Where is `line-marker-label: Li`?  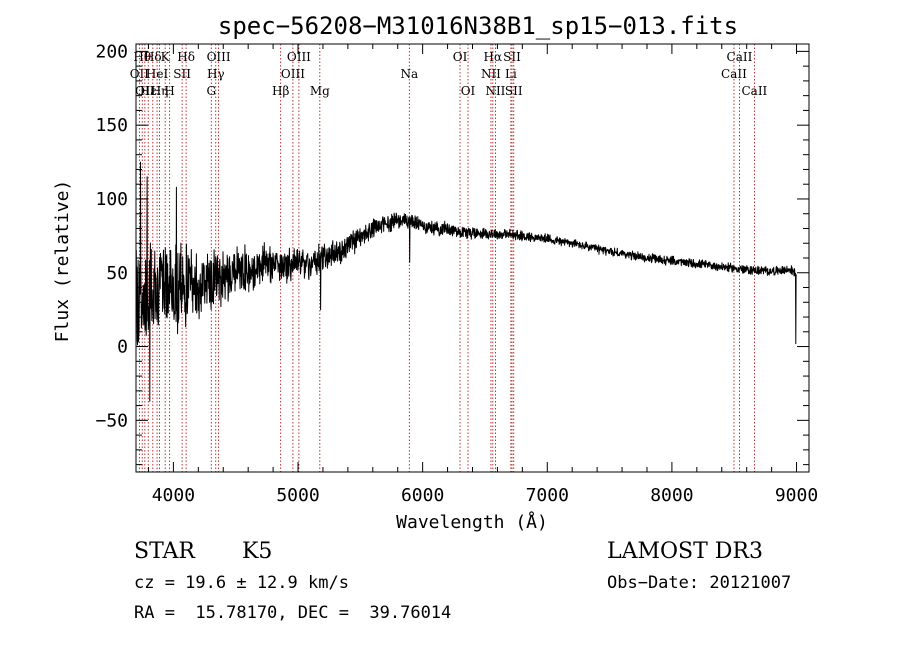 line-marker-label: Li is located at coordinates (511, 74).